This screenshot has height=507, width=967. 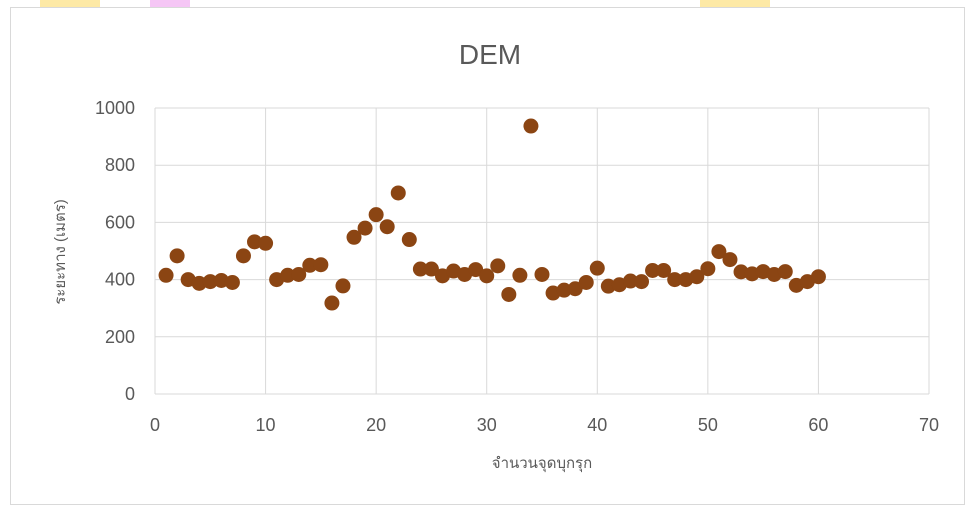 I want to click on y-tick-label: 200, so click(x=120, y=337).